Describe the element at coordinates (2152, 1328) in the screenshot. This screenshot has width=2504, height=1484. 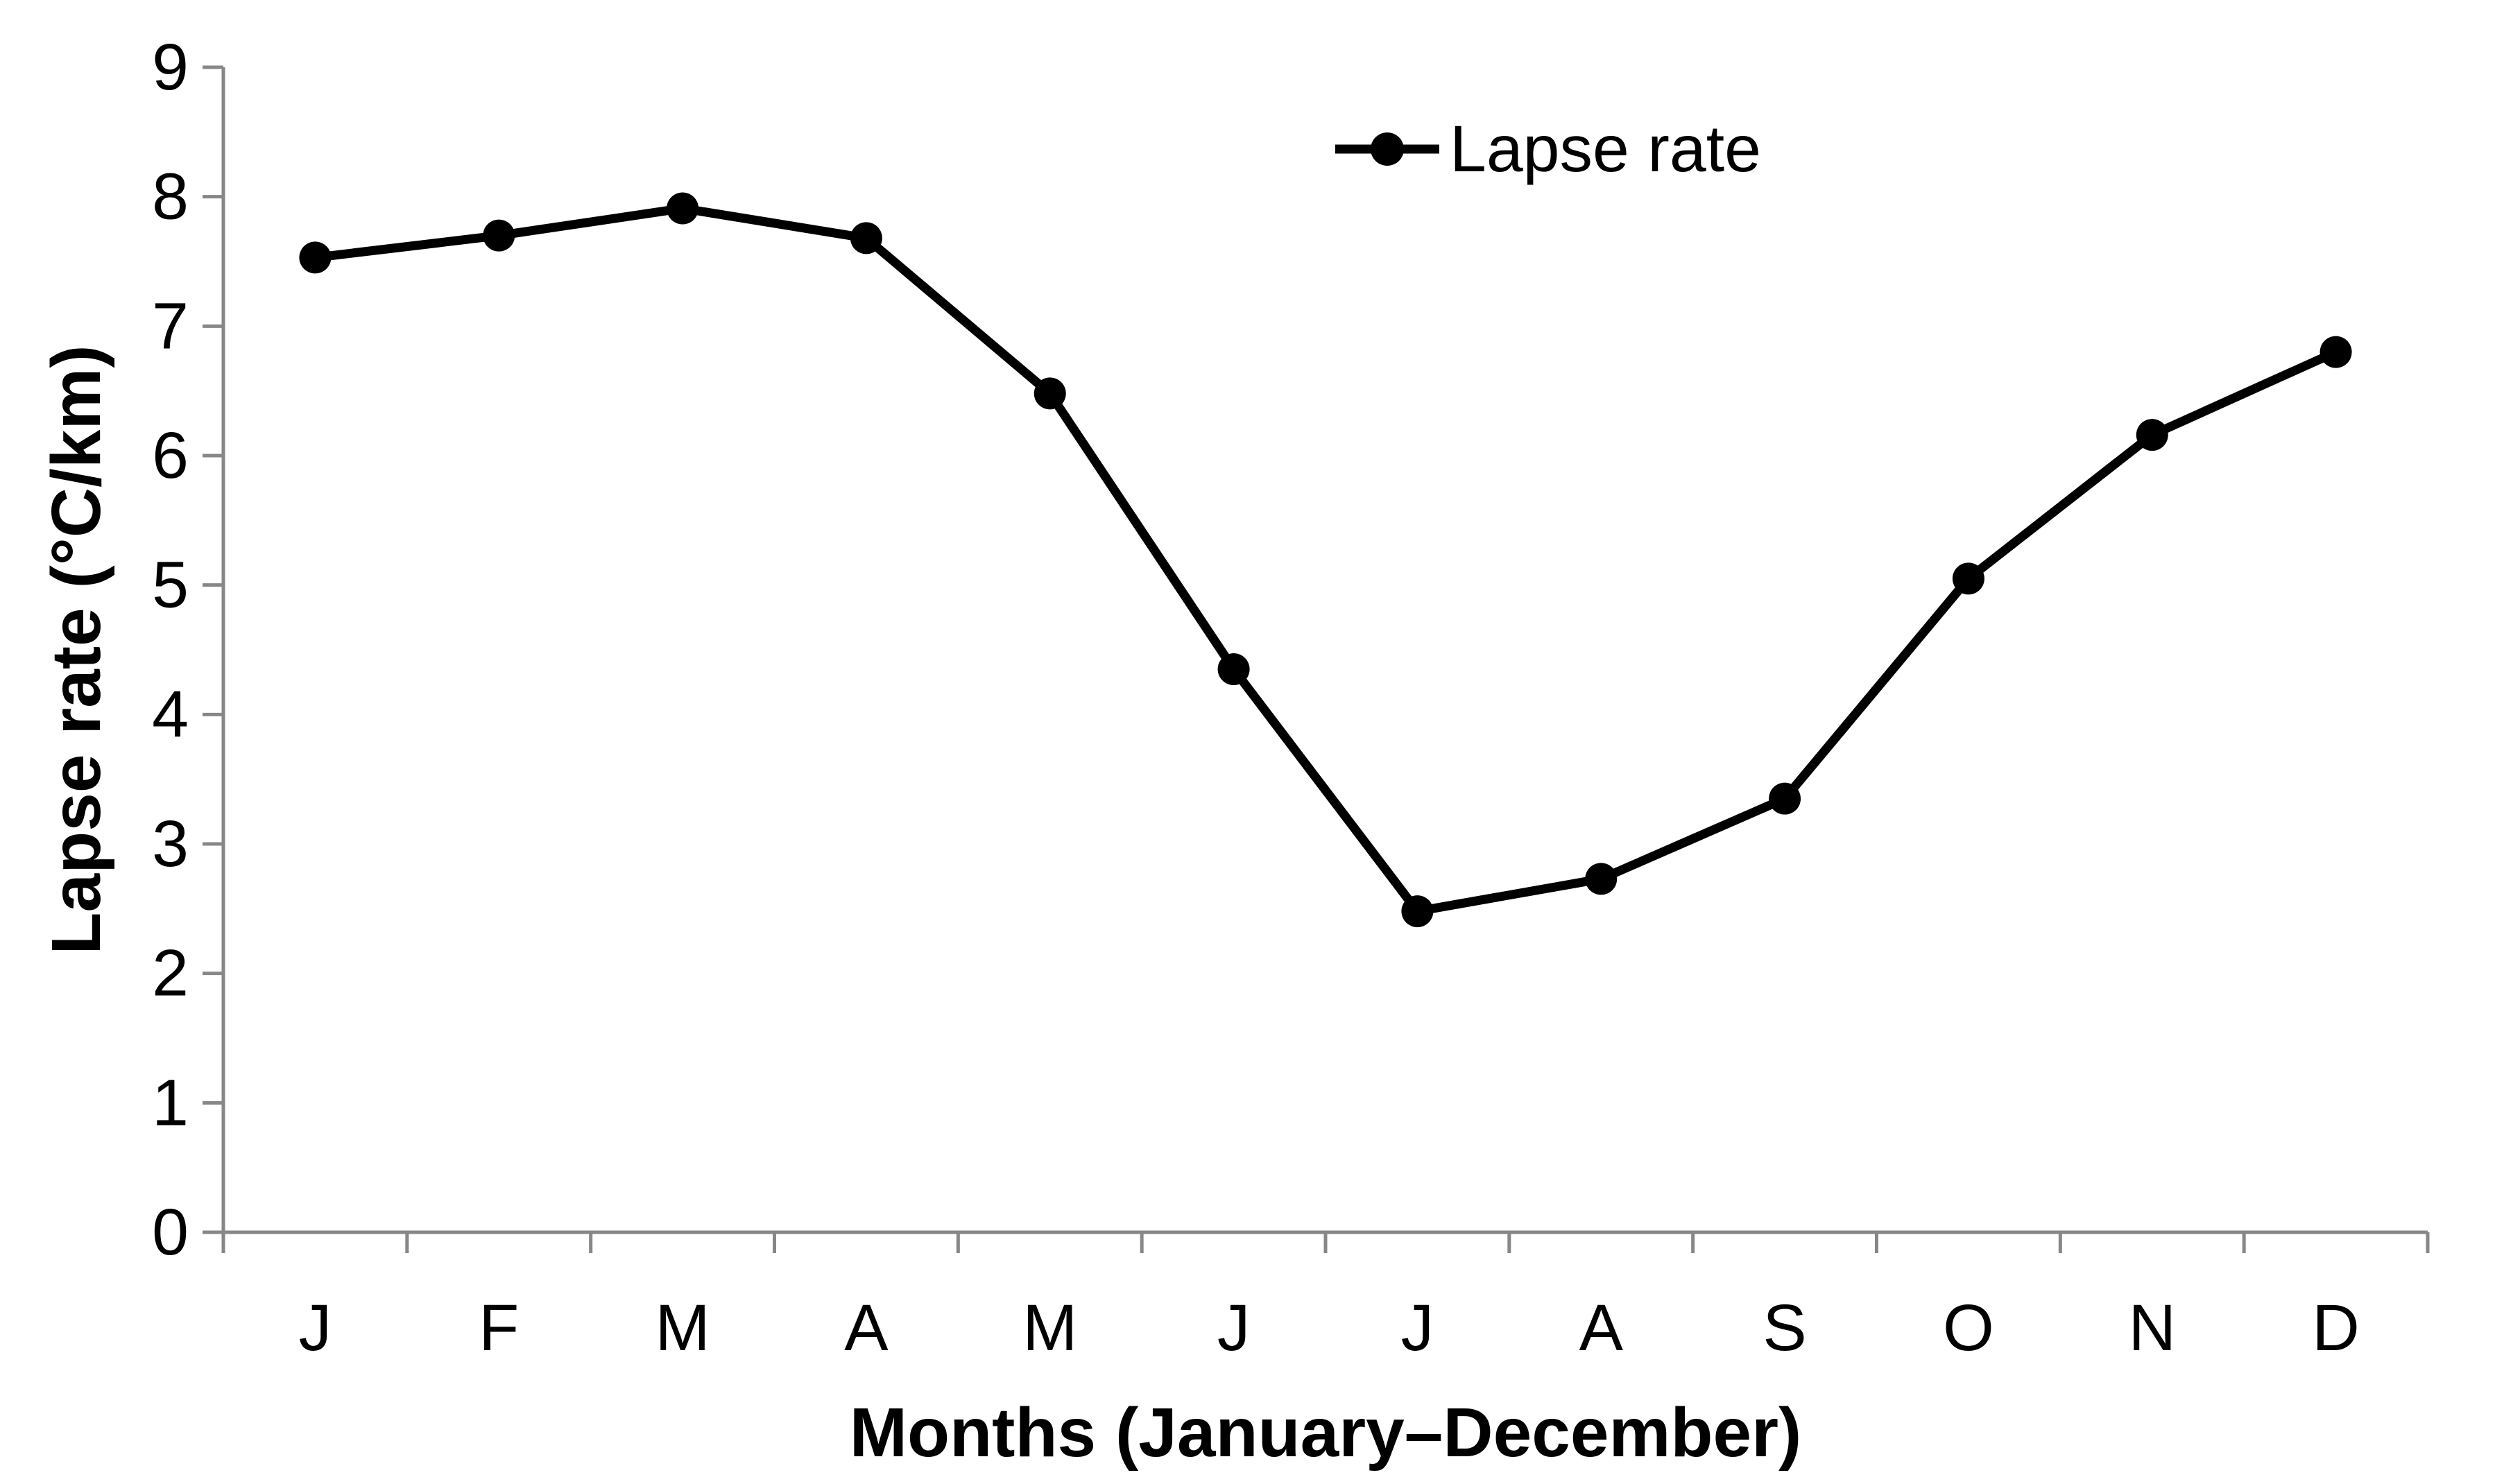
I see `x-tick-label: N` at that location.